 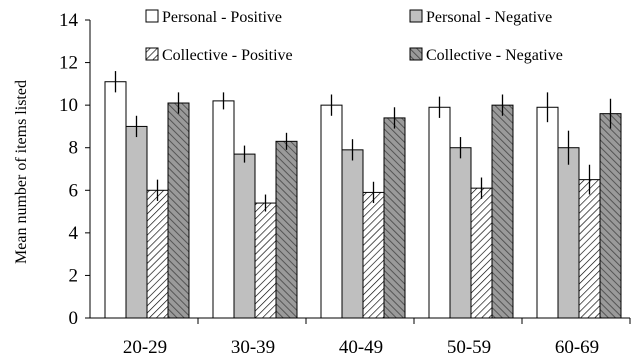 What do you see at coordinates (145, 347) in the screenshot?
I see `x-tick-label: 20-29` at bounding box center [145, 347].